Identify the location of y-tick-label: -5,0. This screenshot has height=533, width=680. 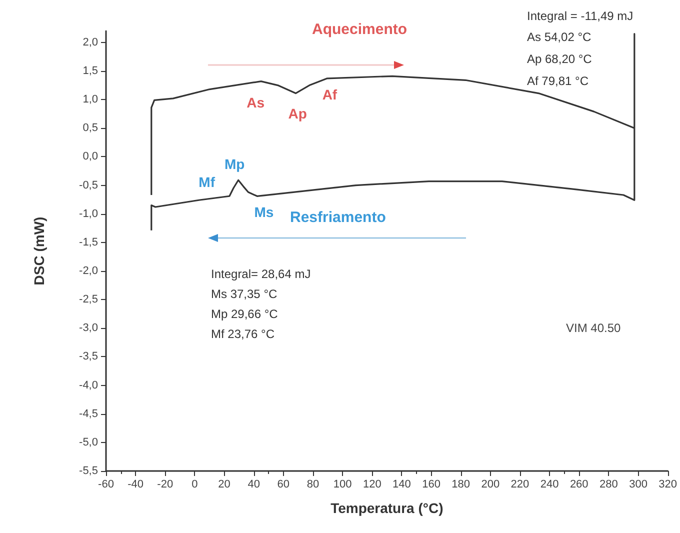
(88, 442).